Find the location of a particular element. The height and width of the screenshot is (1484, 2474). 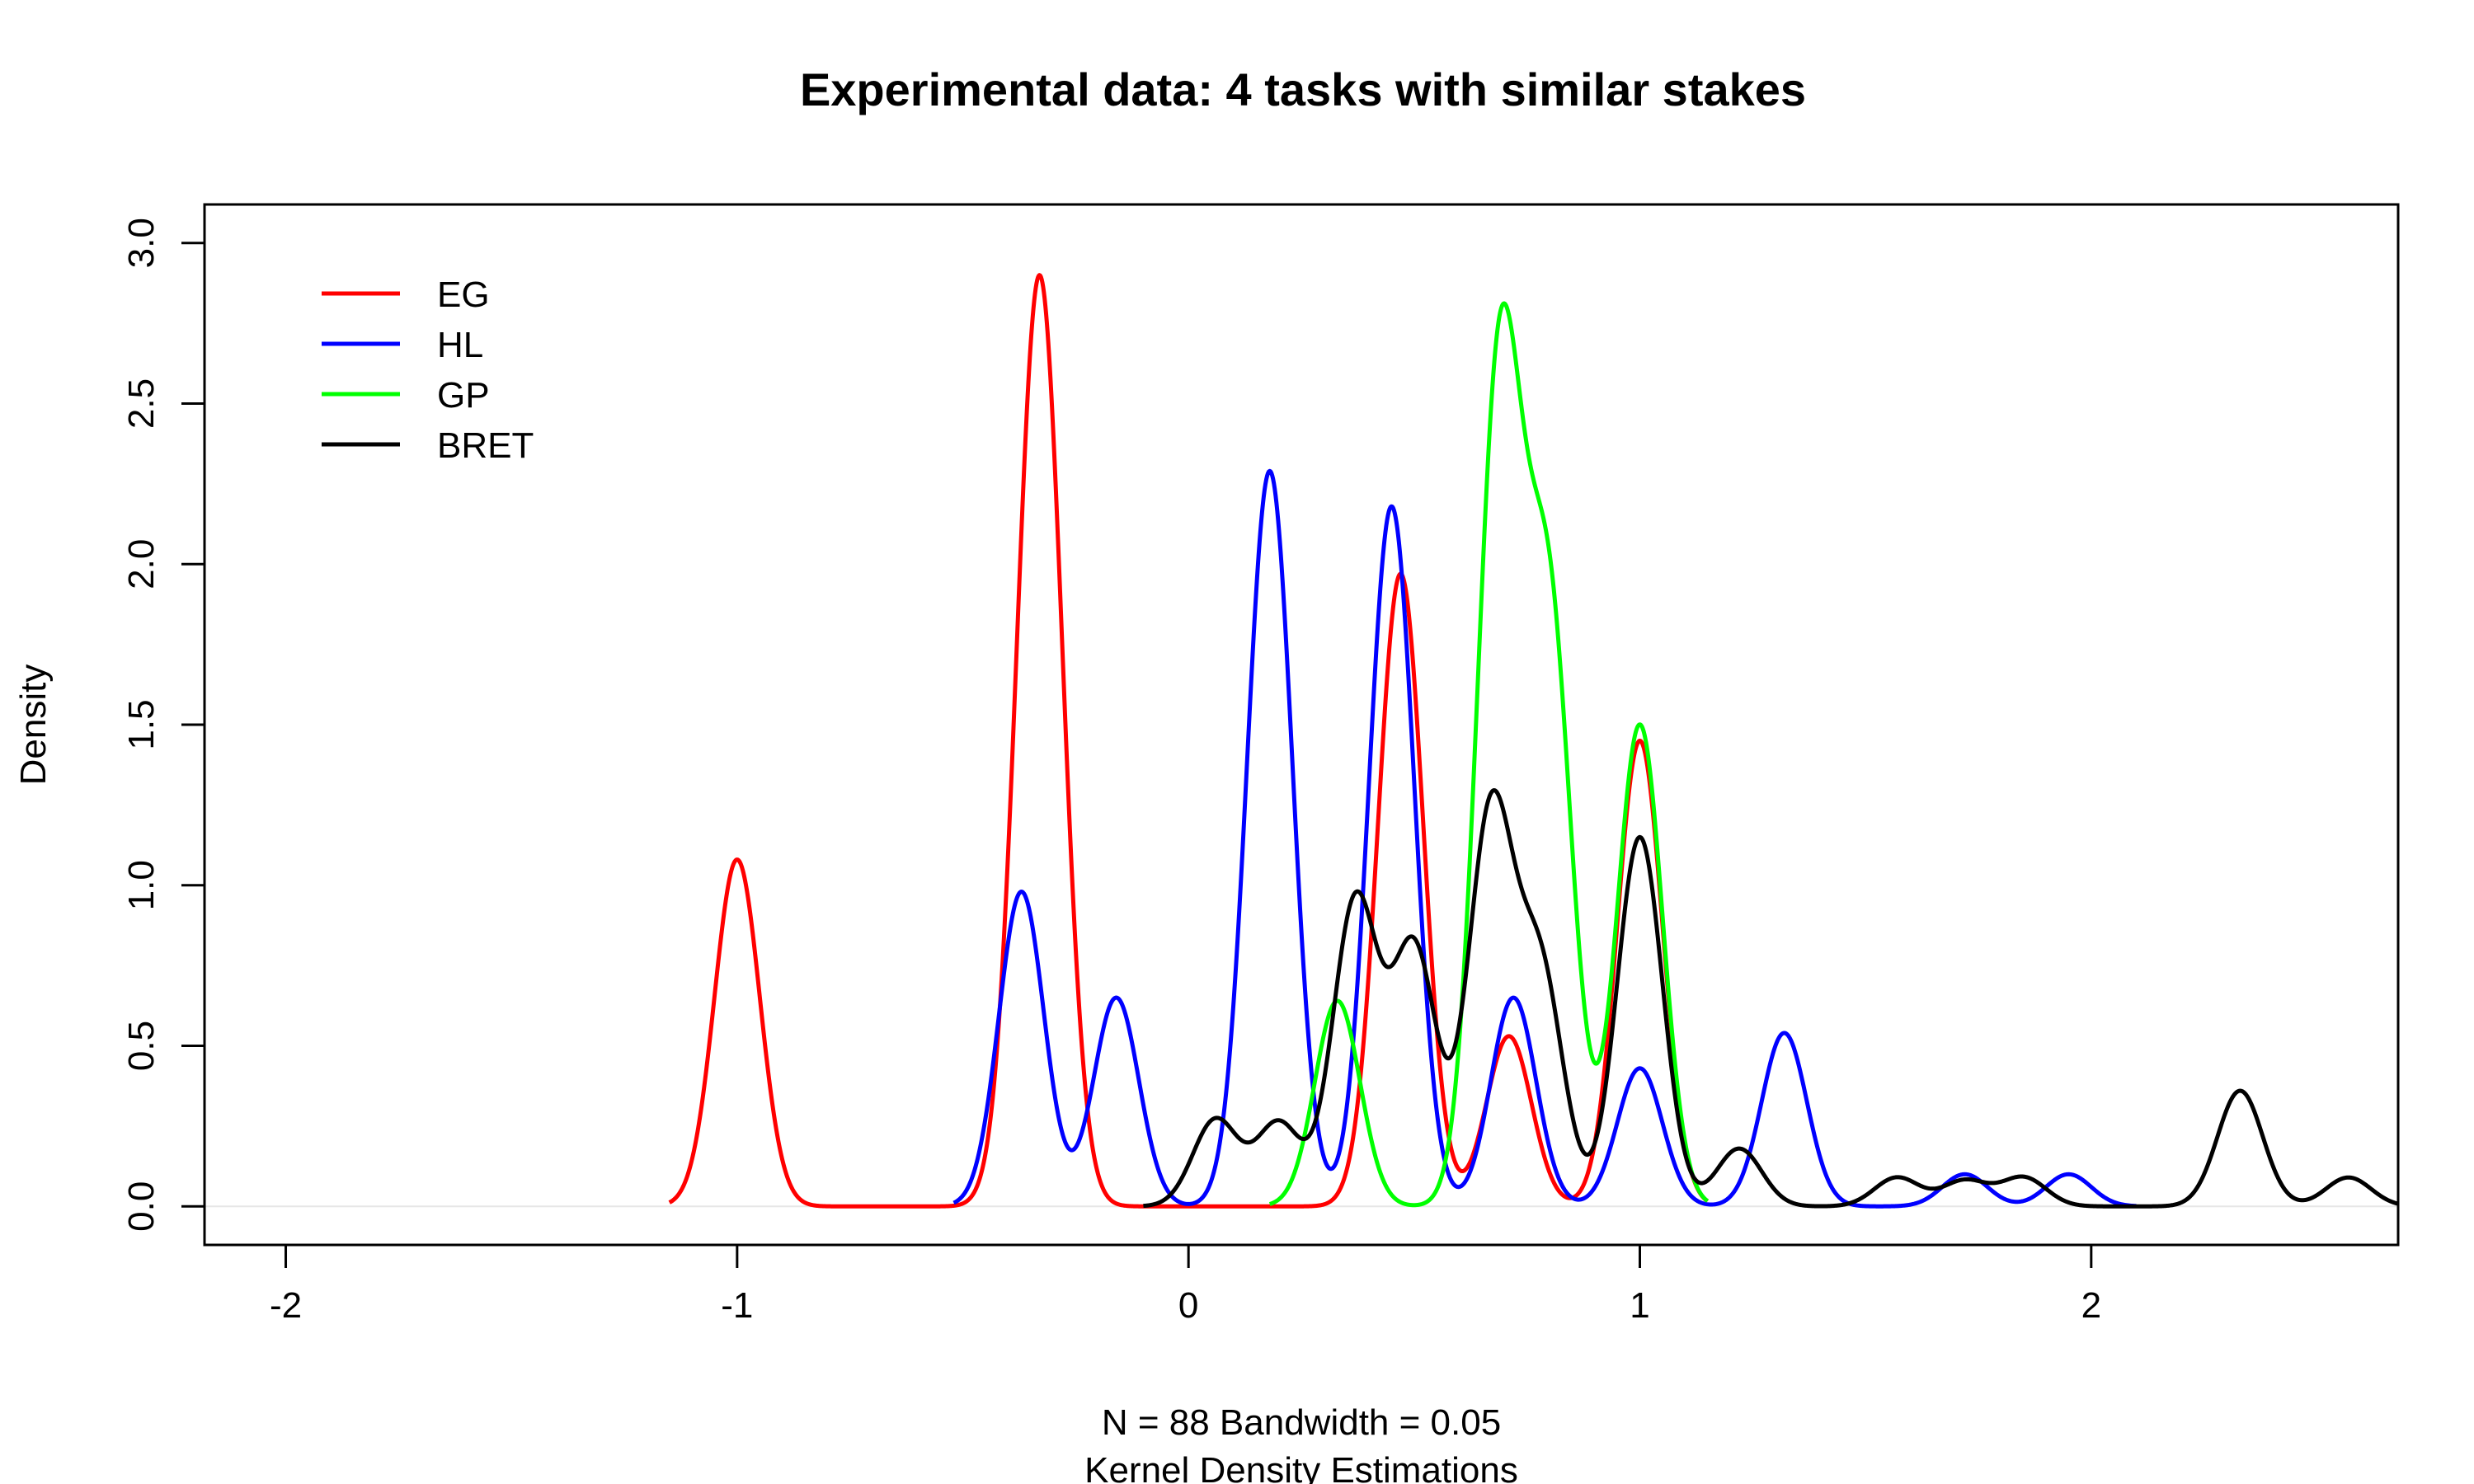

y-tick-label: 1.0 is located at coordinates (141, 885).